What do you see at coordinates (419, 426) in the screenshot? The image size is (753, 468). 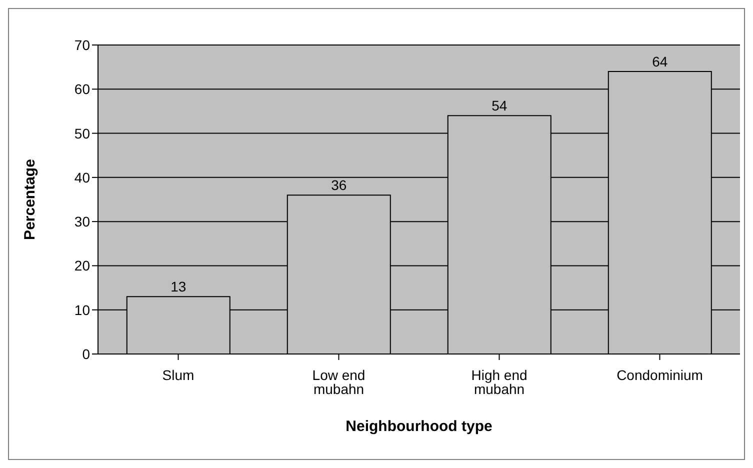 I see `x-axis-title: Neighbourhood type` at bounding box center [419, 426].